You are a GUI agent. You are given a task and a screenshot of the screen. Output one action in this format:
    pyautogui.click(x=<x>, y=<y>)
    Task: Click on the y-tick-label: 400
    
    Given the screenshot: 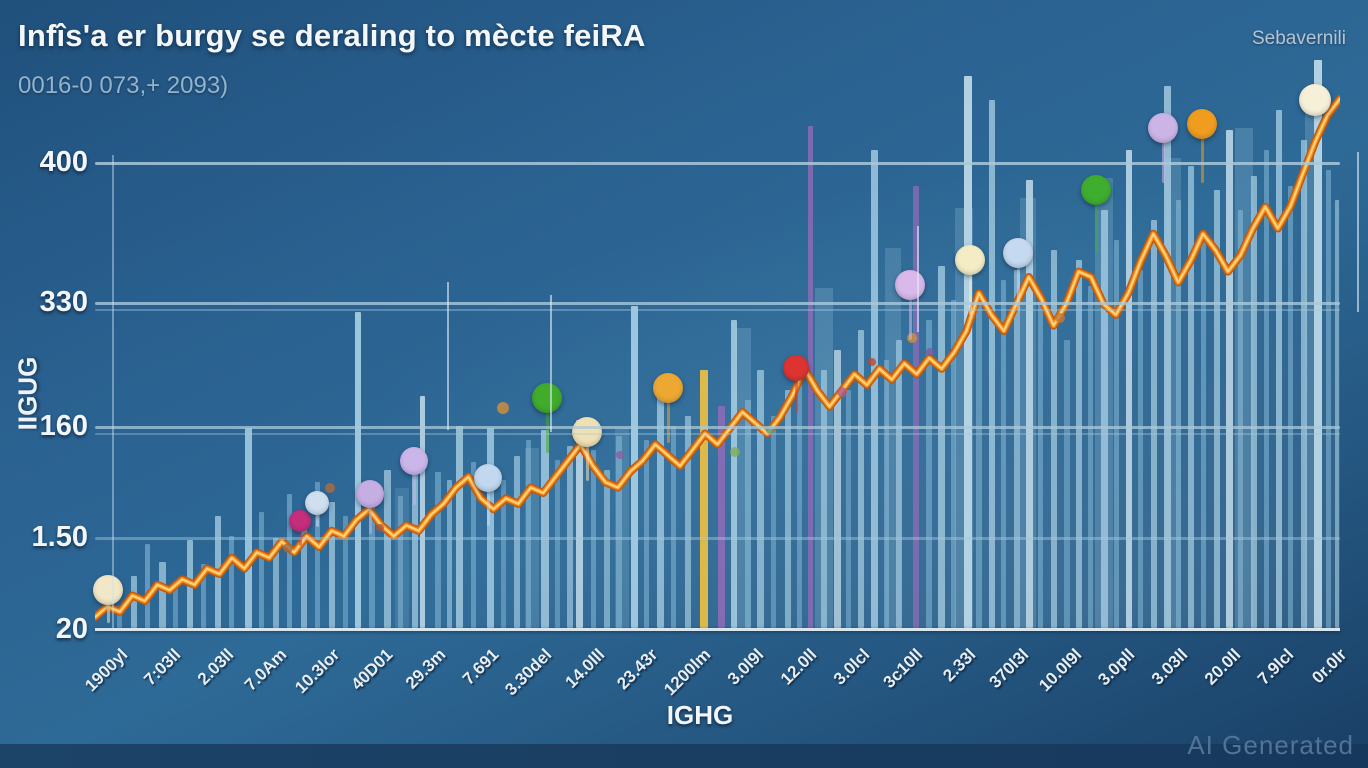 What is the action you would take?
    pyautogui.click(x=63, y=162)
    